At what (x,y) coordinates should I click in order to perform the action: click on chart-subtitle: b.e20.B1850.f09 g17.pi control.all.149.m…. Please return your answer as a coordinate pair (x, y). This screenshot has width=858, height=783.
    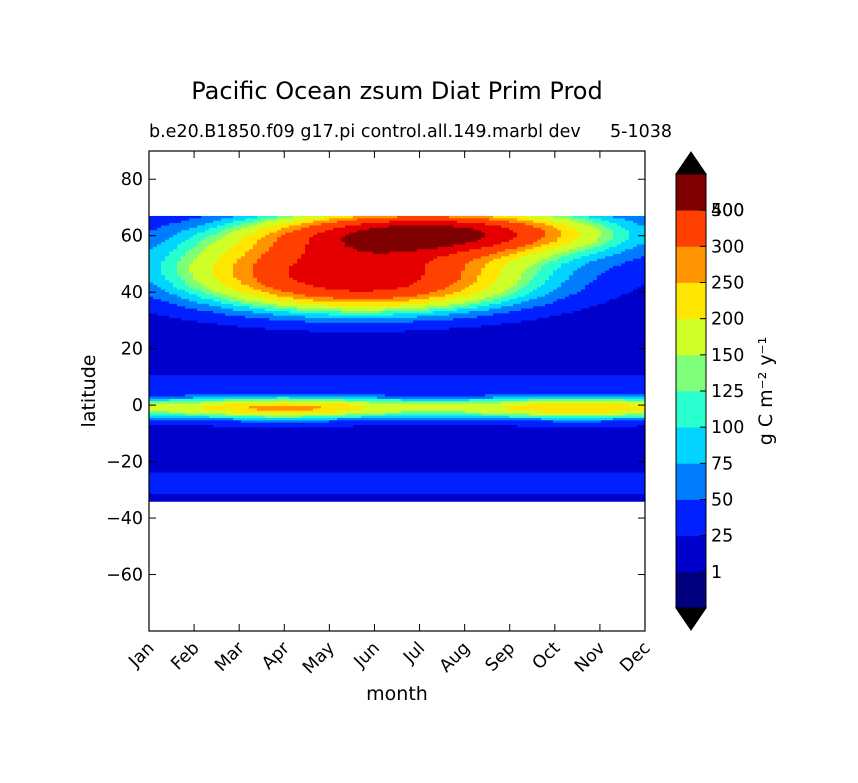
    Looking at the image, I should click on (365, 132).